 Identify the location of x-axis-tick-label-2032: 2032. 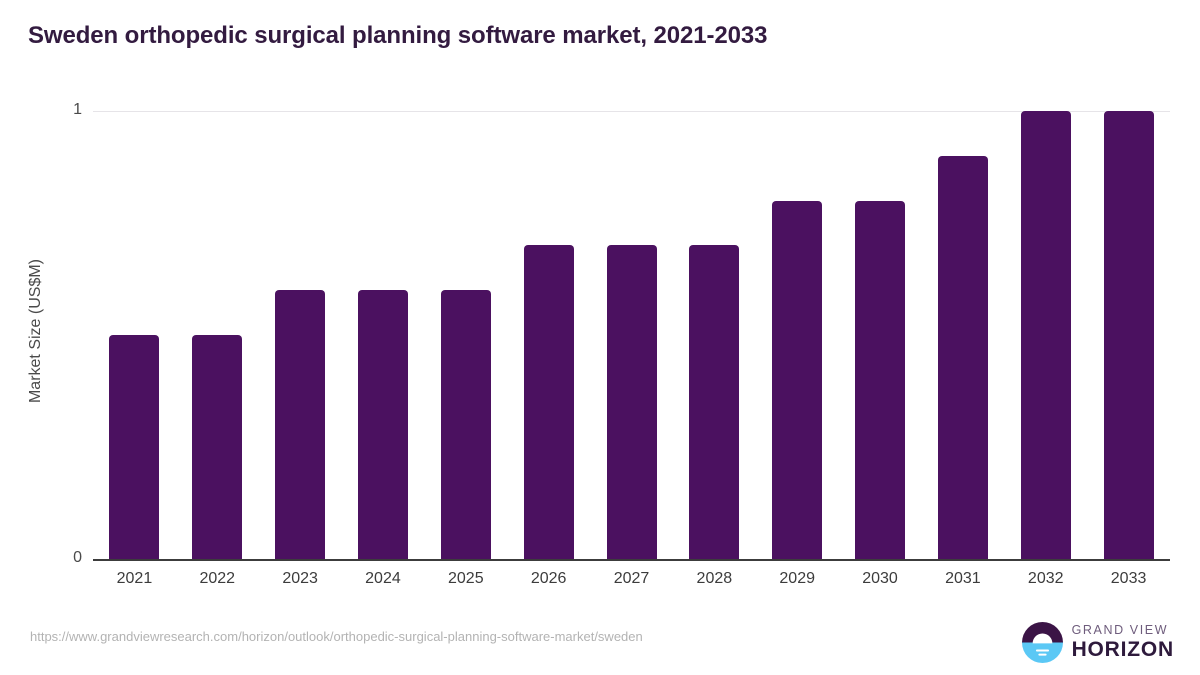
(1045, 578).